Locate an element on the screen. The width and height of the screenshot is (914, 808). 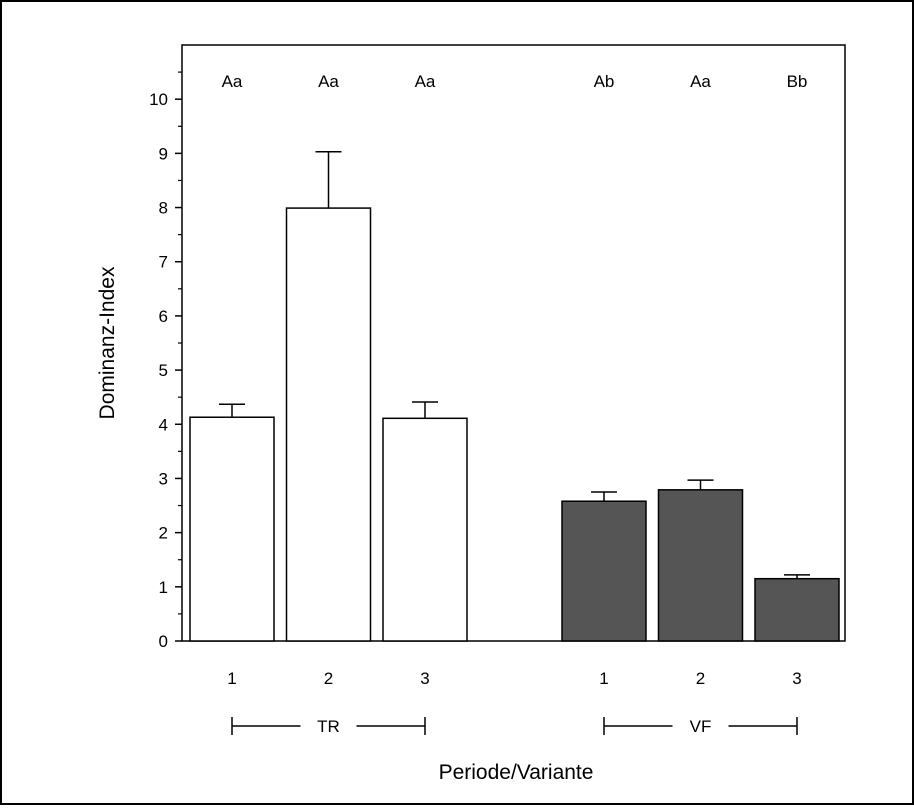
y-tick-label: 2 is located at coordinates (163, 533).